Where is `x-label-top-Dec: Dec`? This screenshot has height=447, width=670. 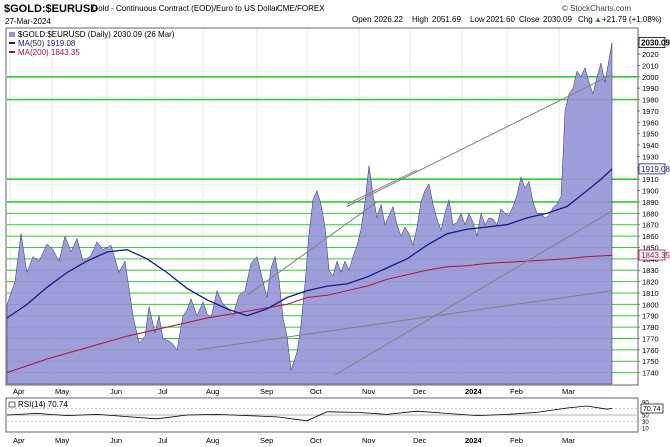
x-label-top-Dec: Dec is located at coordinates (420, 391).